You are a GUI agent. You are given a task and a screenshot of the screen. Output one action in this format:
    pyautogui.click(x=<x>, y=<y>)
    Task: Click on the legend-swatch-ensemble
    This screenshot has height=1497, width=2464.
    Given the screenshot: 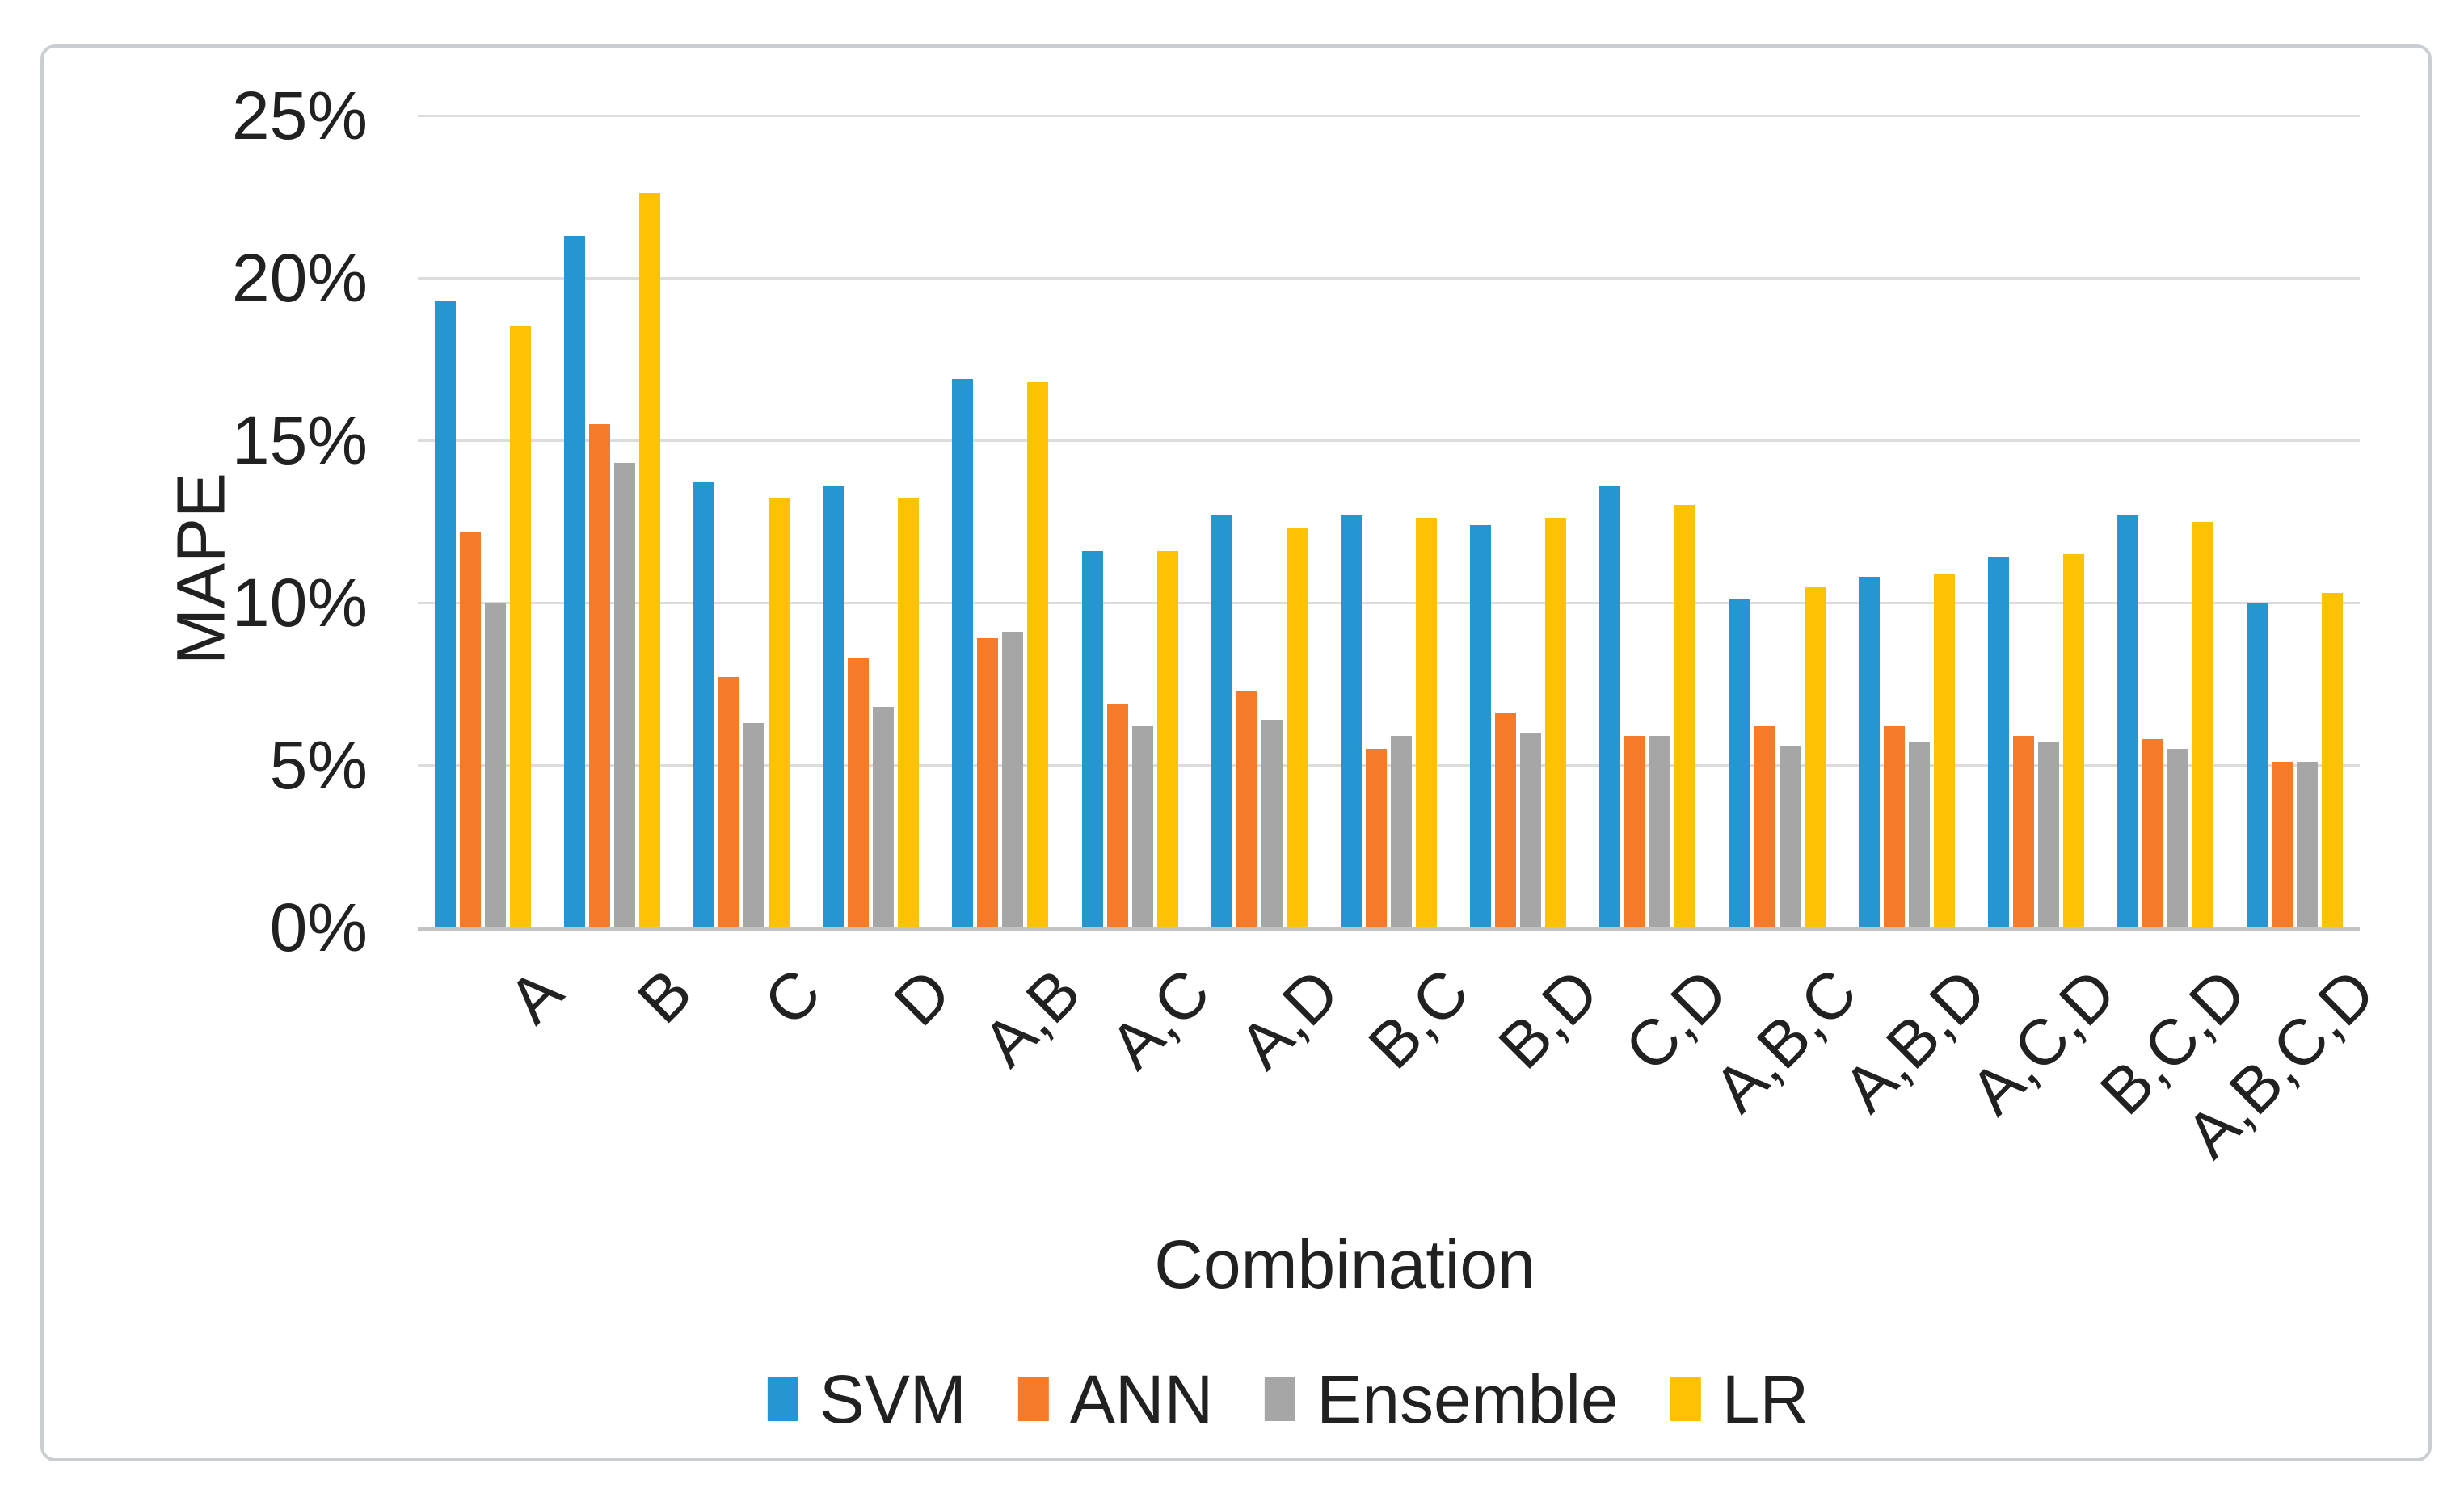 What is the action you would take?
    pyautogui.click(x=1280, y=1399)
    